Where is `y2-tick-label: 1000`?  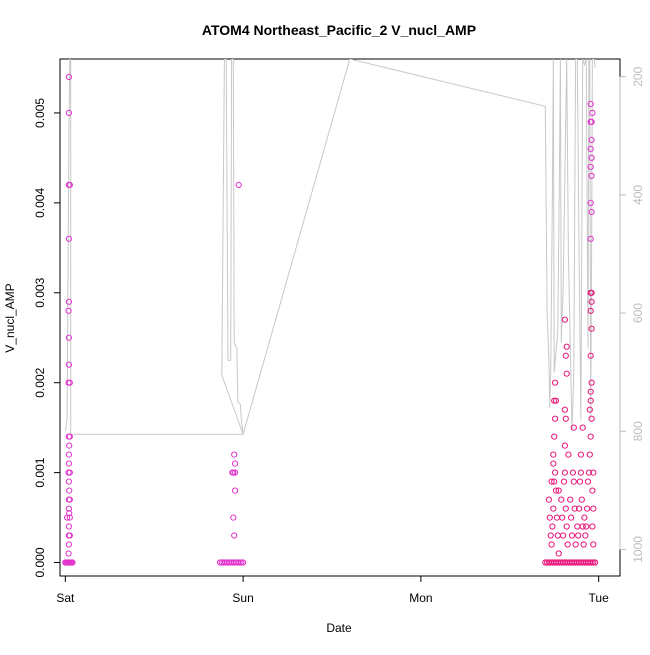
y2-tick-label: 1000 is located at coordinates (638, 549).